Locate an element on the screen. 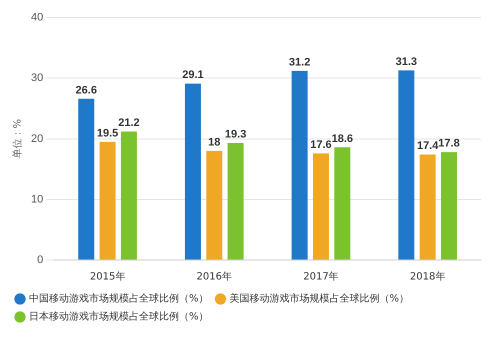 The height and width of the screenshot is (340, 499). x-tick-label: 2015年 is located at coordinates (108, 276).